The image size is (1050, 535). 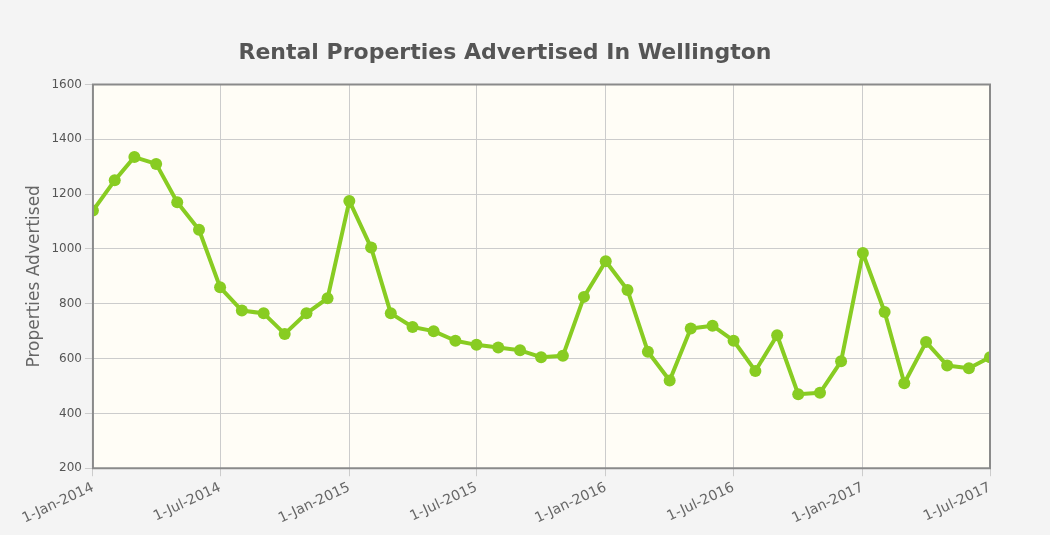 What do you see at coordinates (66, 83) in the screenshot?
I see `y-tick-label: 1600` at bounding box center [66, 83].